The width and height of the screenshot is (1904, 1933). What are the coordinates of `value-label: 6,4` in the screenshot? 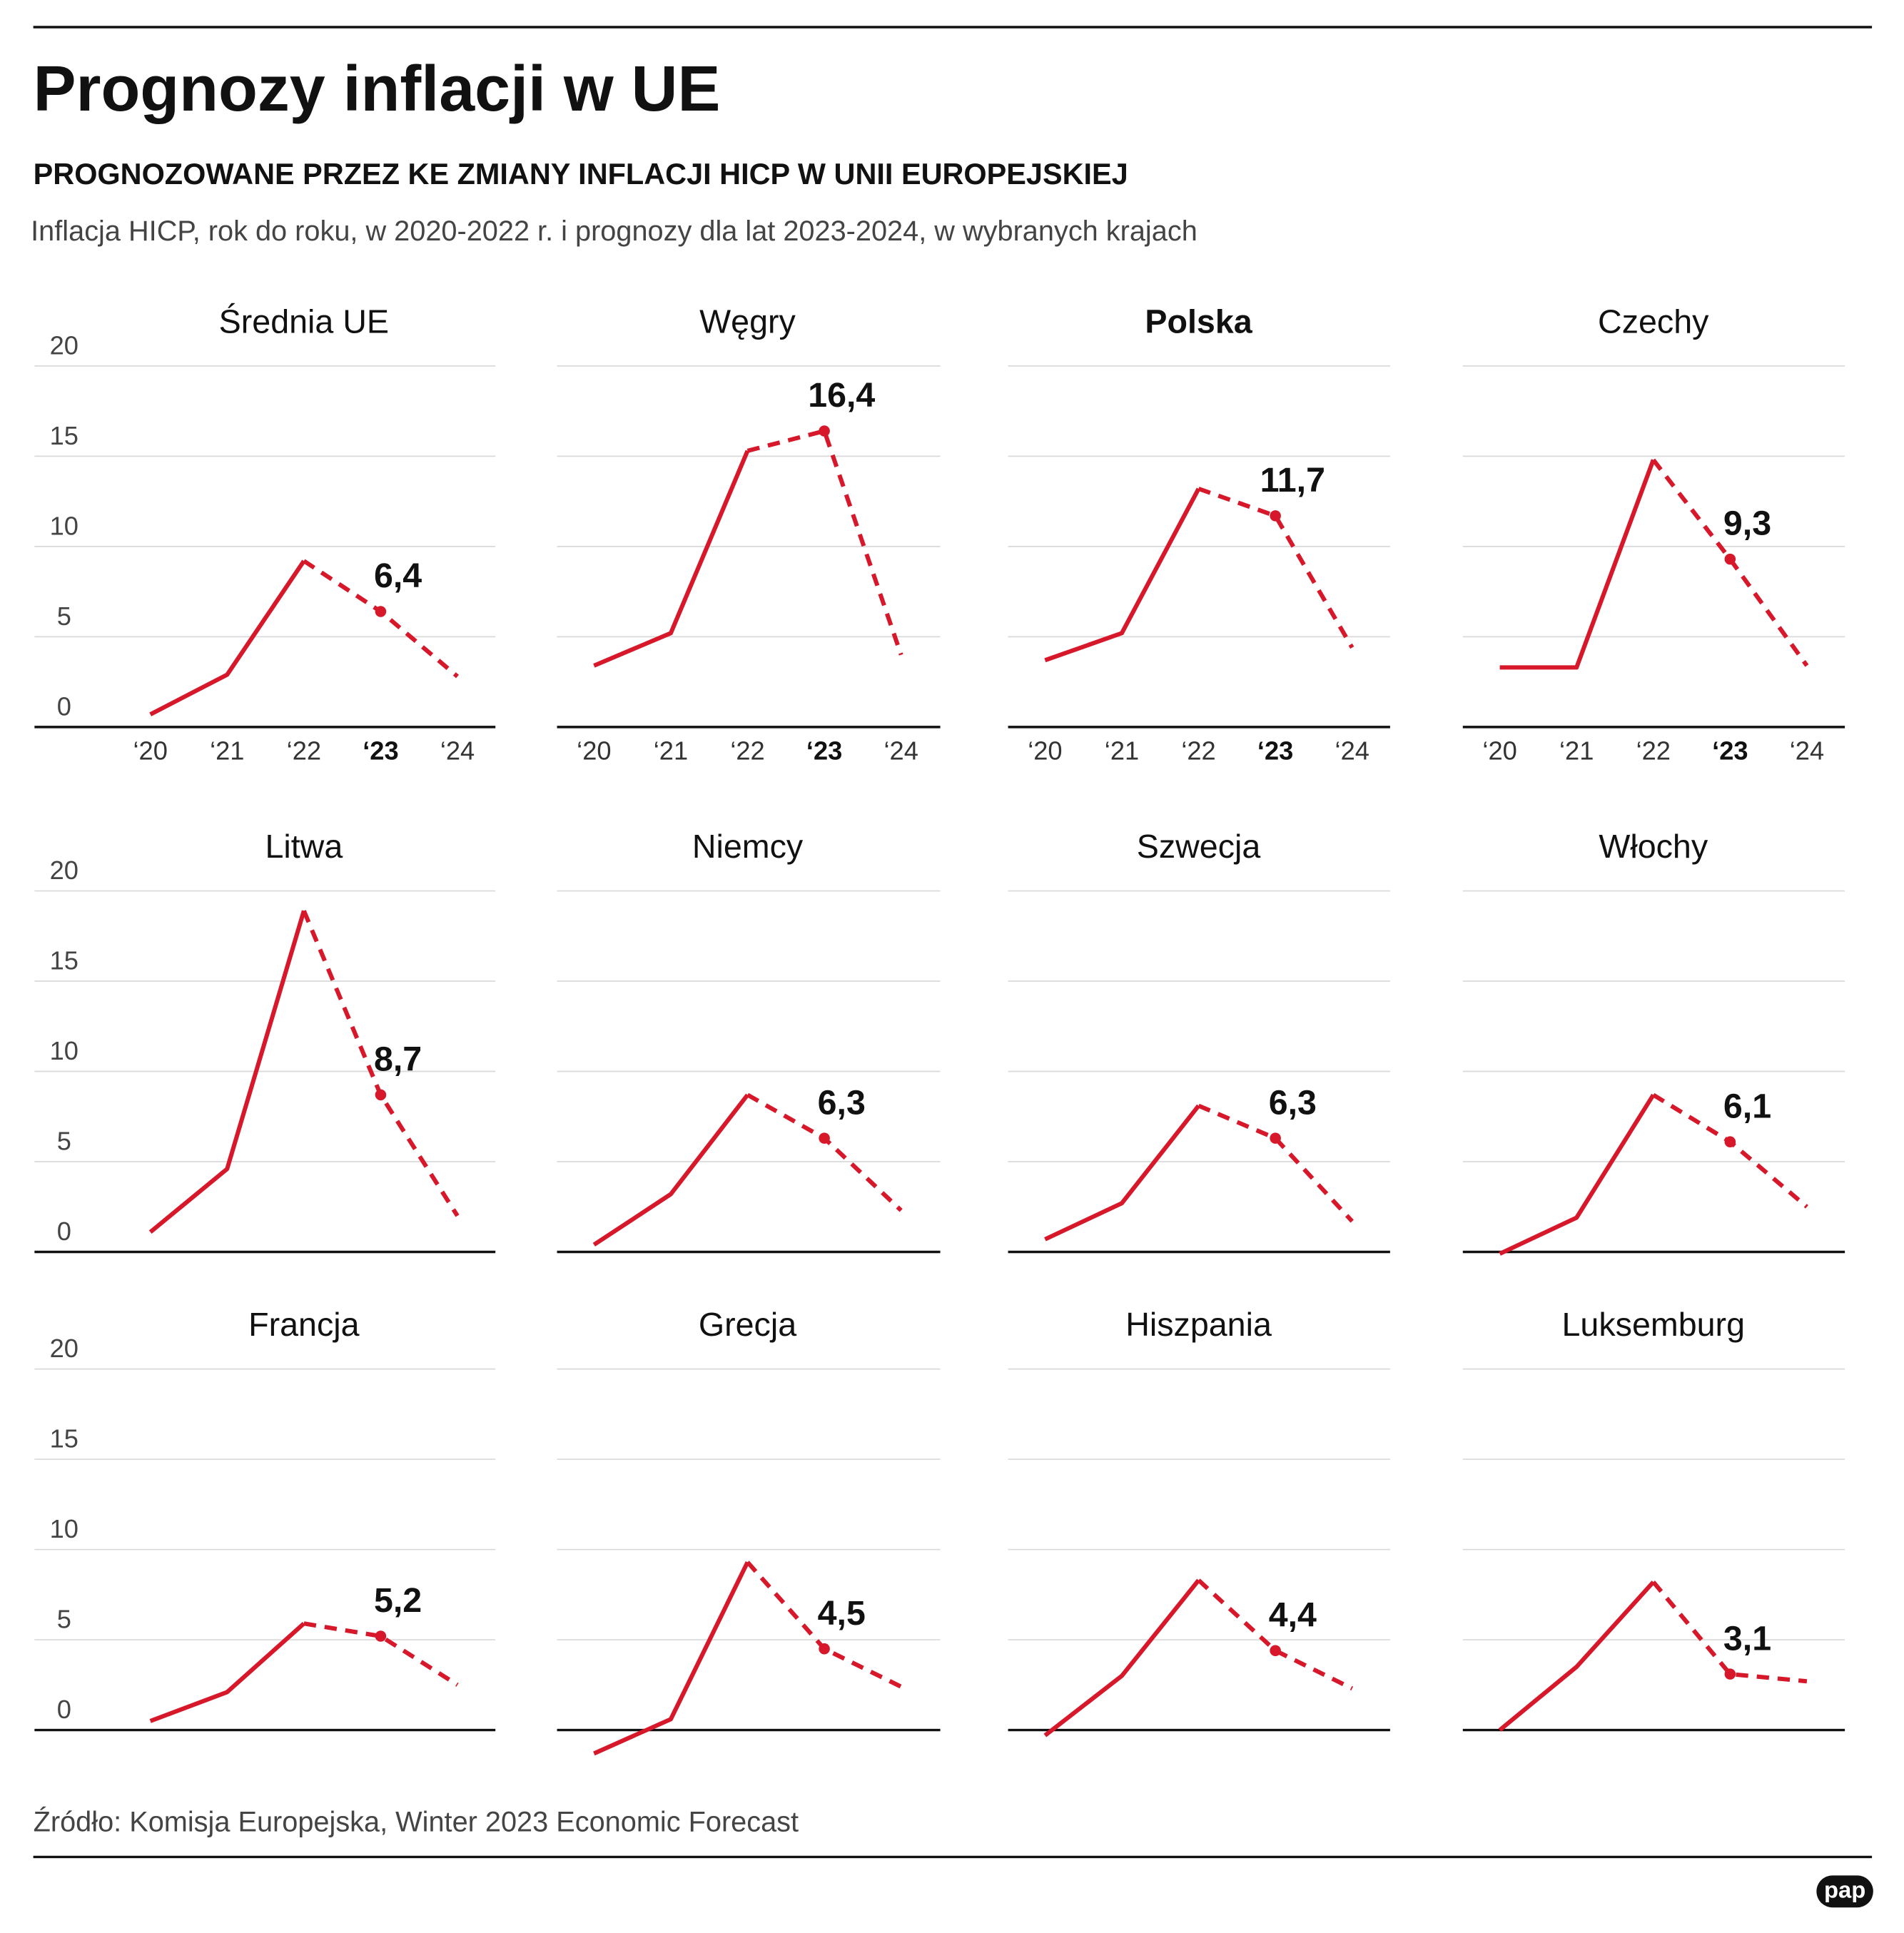 It's located at (398, 576).